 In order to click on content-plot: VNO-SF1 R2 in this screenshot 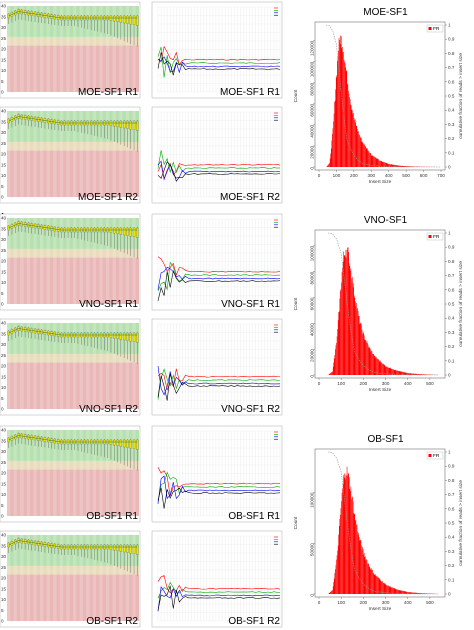, I will do `click(217, 367)`.